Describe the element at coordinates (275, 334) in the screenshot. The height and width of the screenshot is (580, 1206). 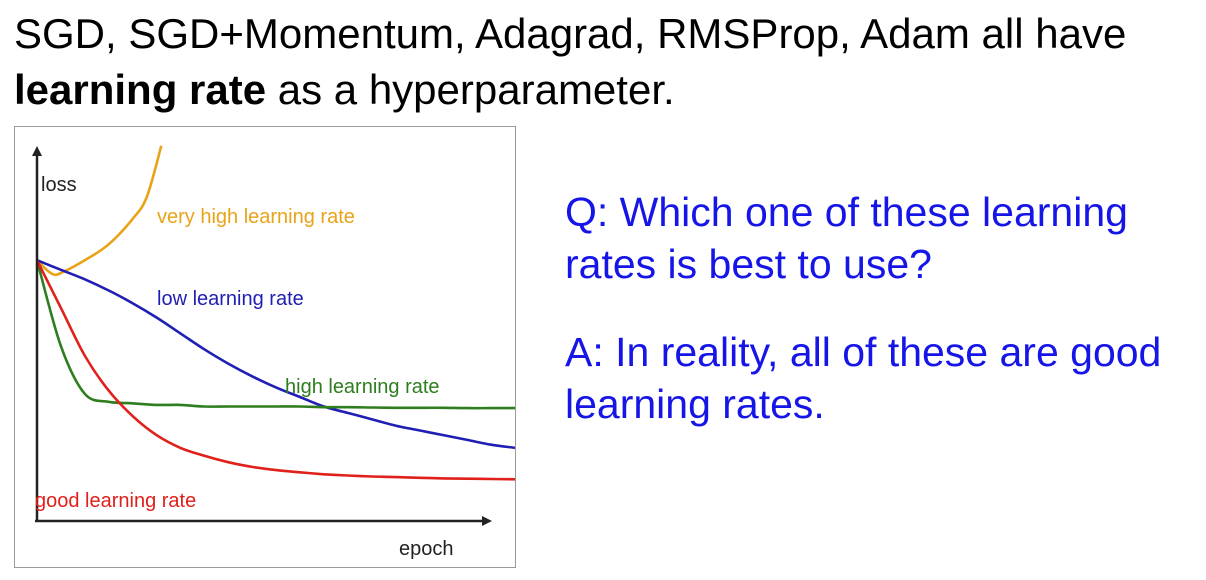
I see `series-line-high-learning-rate` at that location.